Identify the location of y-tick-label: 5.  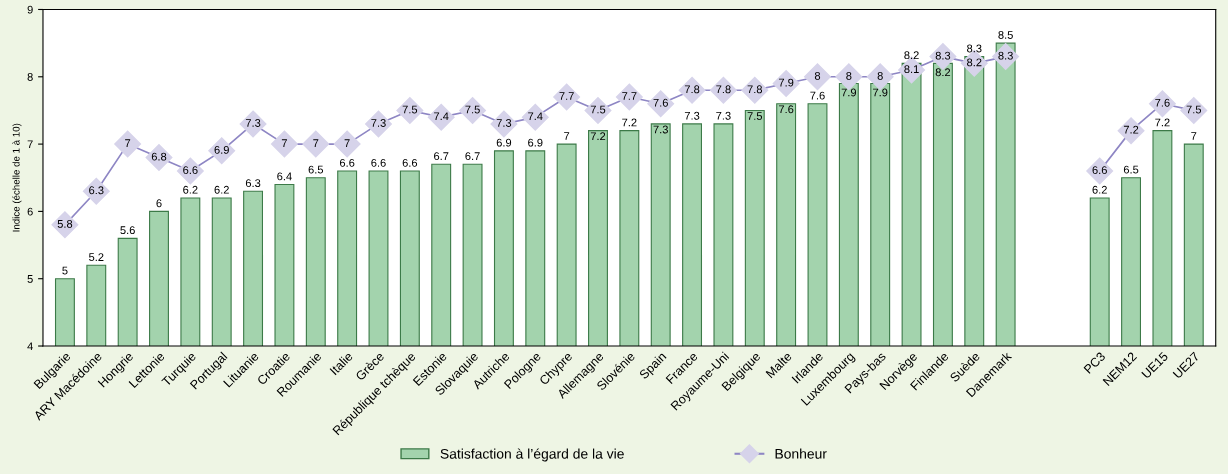
(30, 279).